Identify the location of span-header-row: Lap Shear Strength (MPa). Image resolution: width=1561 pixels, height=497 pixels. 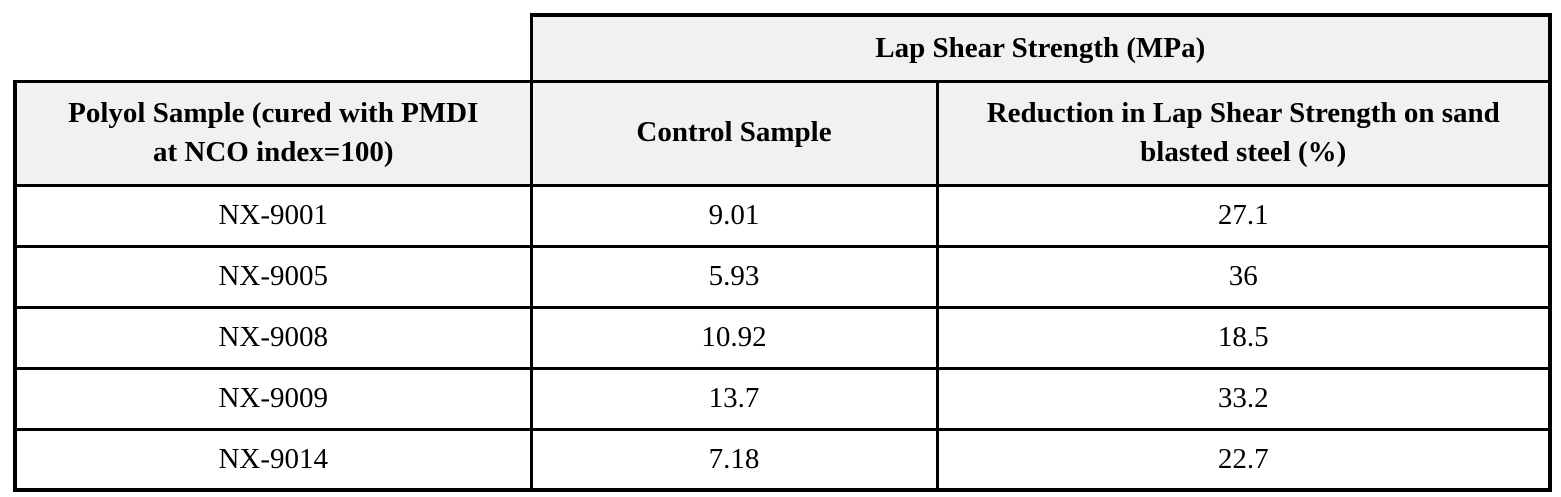
(783, 48).